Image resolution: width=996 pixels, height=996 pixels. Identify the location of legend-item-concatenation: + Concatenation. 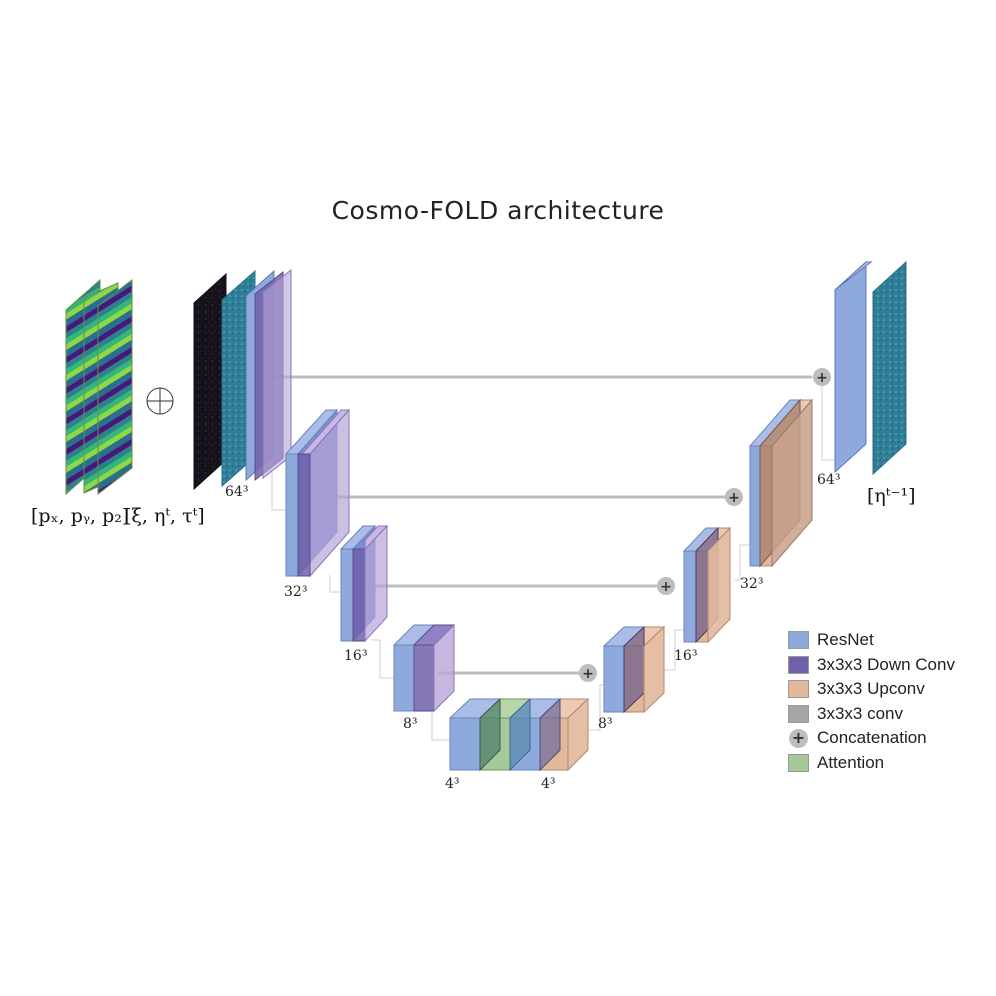
(871, 738).